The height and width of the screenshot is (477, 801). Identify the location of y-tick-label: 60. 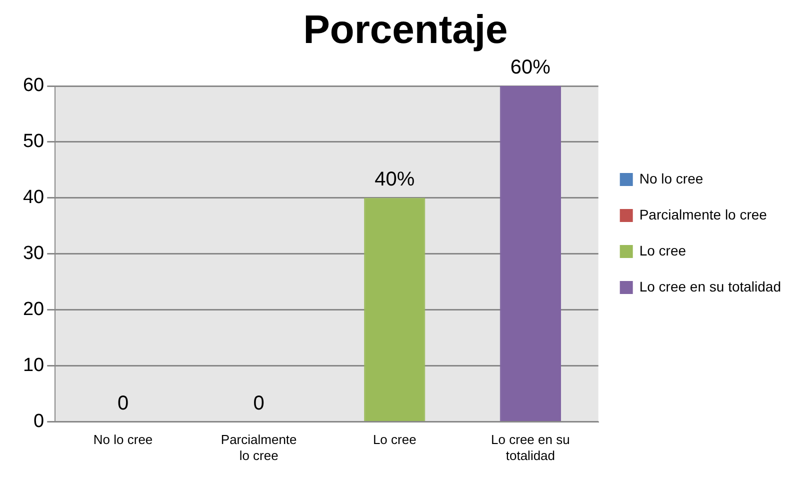
(33, 85).